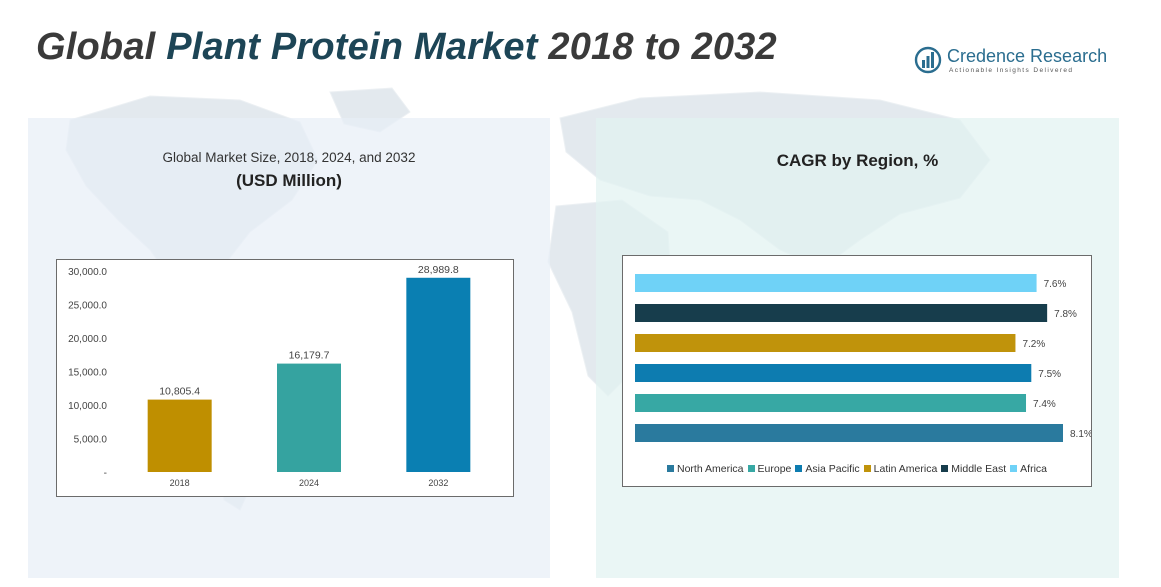  What do you see at coordinates (657, 47) in the screenshot?
I see `title-suffix: 2018 to 2032` at bounding box center [657, 47].